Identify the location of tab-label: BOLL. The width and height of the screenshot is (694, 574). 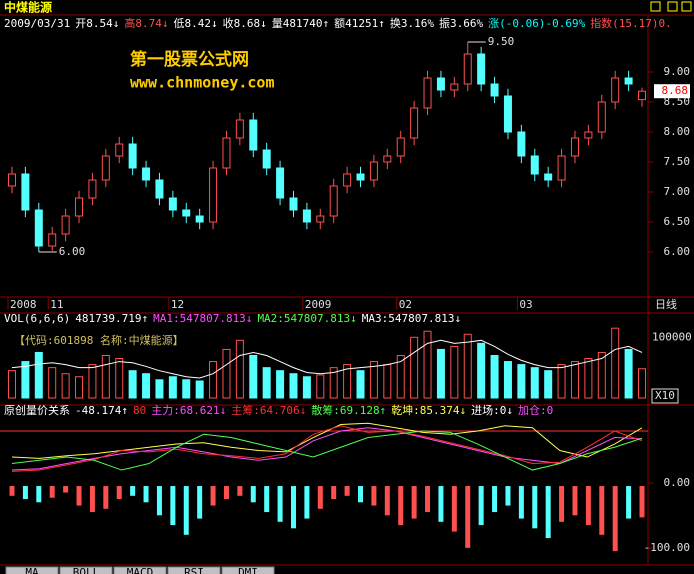
(86, 570).